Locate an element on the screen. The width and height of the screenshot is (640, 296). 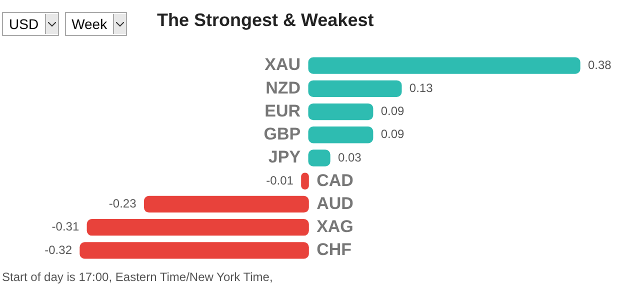
data-label: -0.32 is located at coordinates (58, 249).